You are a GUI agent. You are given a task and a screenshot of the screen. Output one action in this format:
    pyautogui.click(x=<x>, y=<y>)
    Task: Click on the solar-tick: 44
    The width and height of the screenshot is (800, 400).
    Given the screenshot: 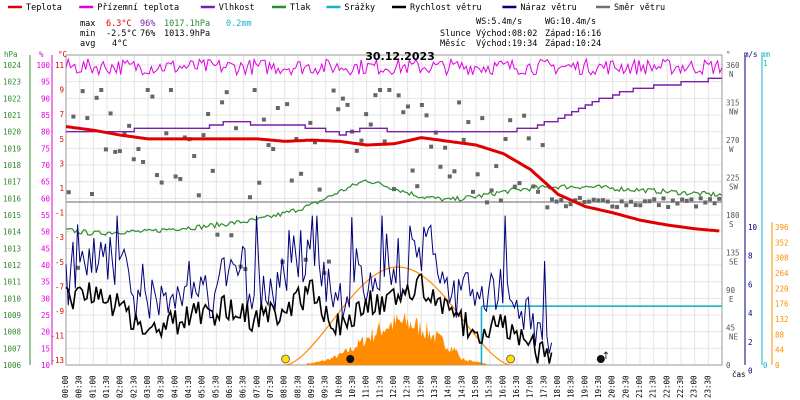 What is the action you would take?
    pyautogui.click(x=780, y=350)
    